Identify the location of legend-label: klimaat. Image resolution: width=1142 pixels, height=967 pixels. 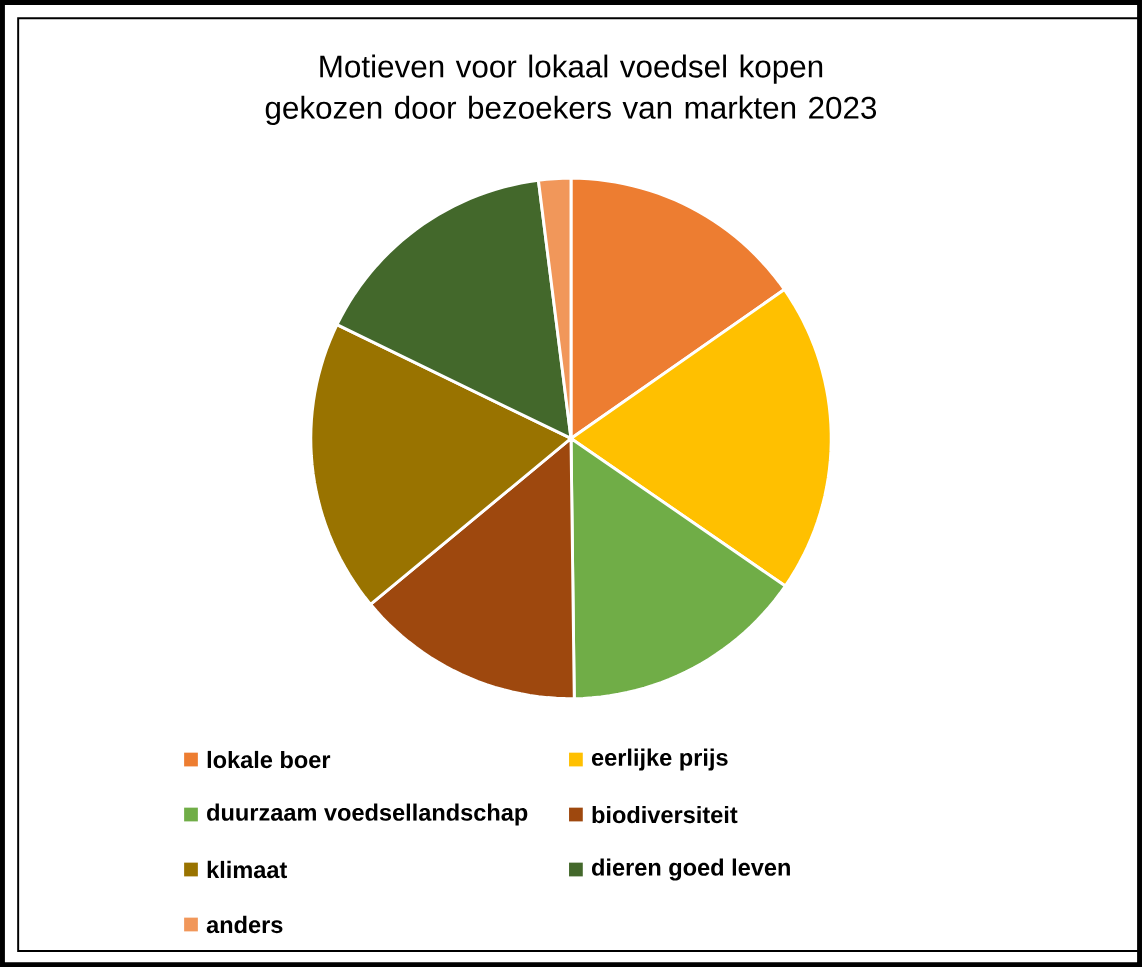
(247, 869).